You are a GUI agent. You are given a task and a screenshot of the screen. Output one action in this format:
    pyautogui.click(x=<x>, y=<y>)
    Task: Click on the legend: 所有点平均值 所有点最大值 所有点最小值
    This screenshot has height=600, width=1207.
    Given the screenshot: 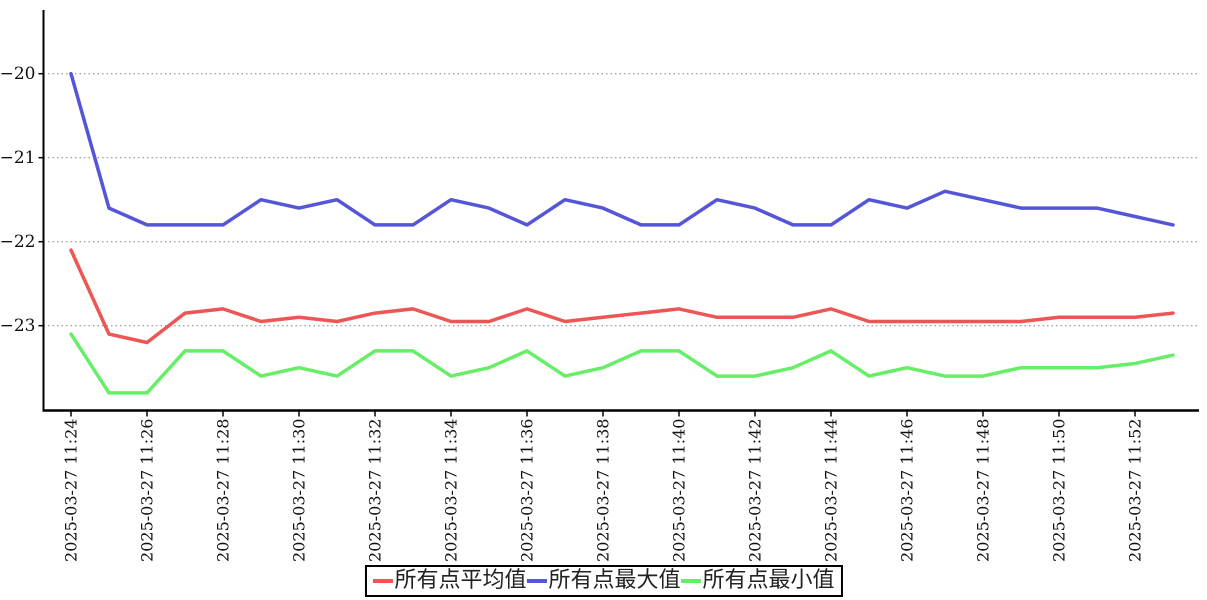 What is the action you would take?
    pyautogui.click(x=603, y=581)
    